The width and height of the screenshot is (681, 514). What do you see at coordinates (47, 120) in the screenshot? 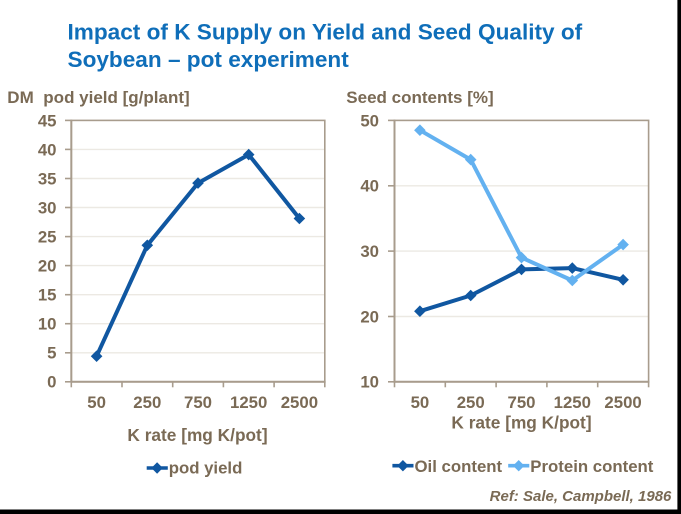
I see `svg-text: 45` at bounding box center [47, 120].